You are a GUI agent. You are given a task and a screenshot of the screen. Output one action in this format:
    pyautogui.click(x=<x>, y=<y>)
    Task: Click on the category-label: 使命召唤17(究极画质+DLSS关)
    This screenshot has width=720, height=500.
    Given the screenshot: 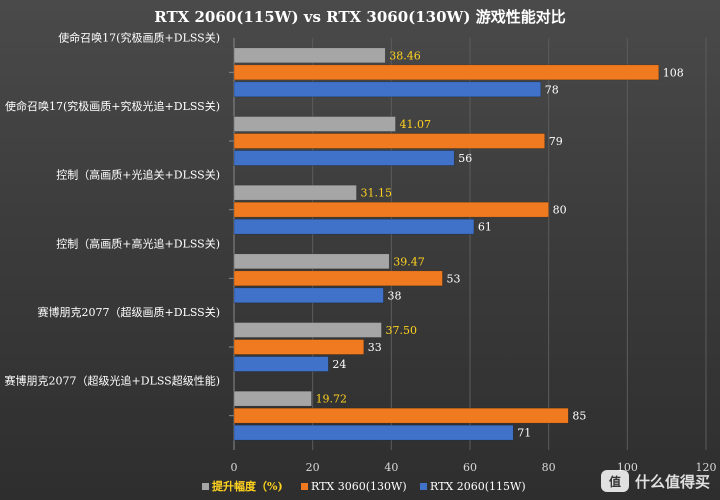 What is the action you would take?
    pyautogui.click(x=139, y=37)
    